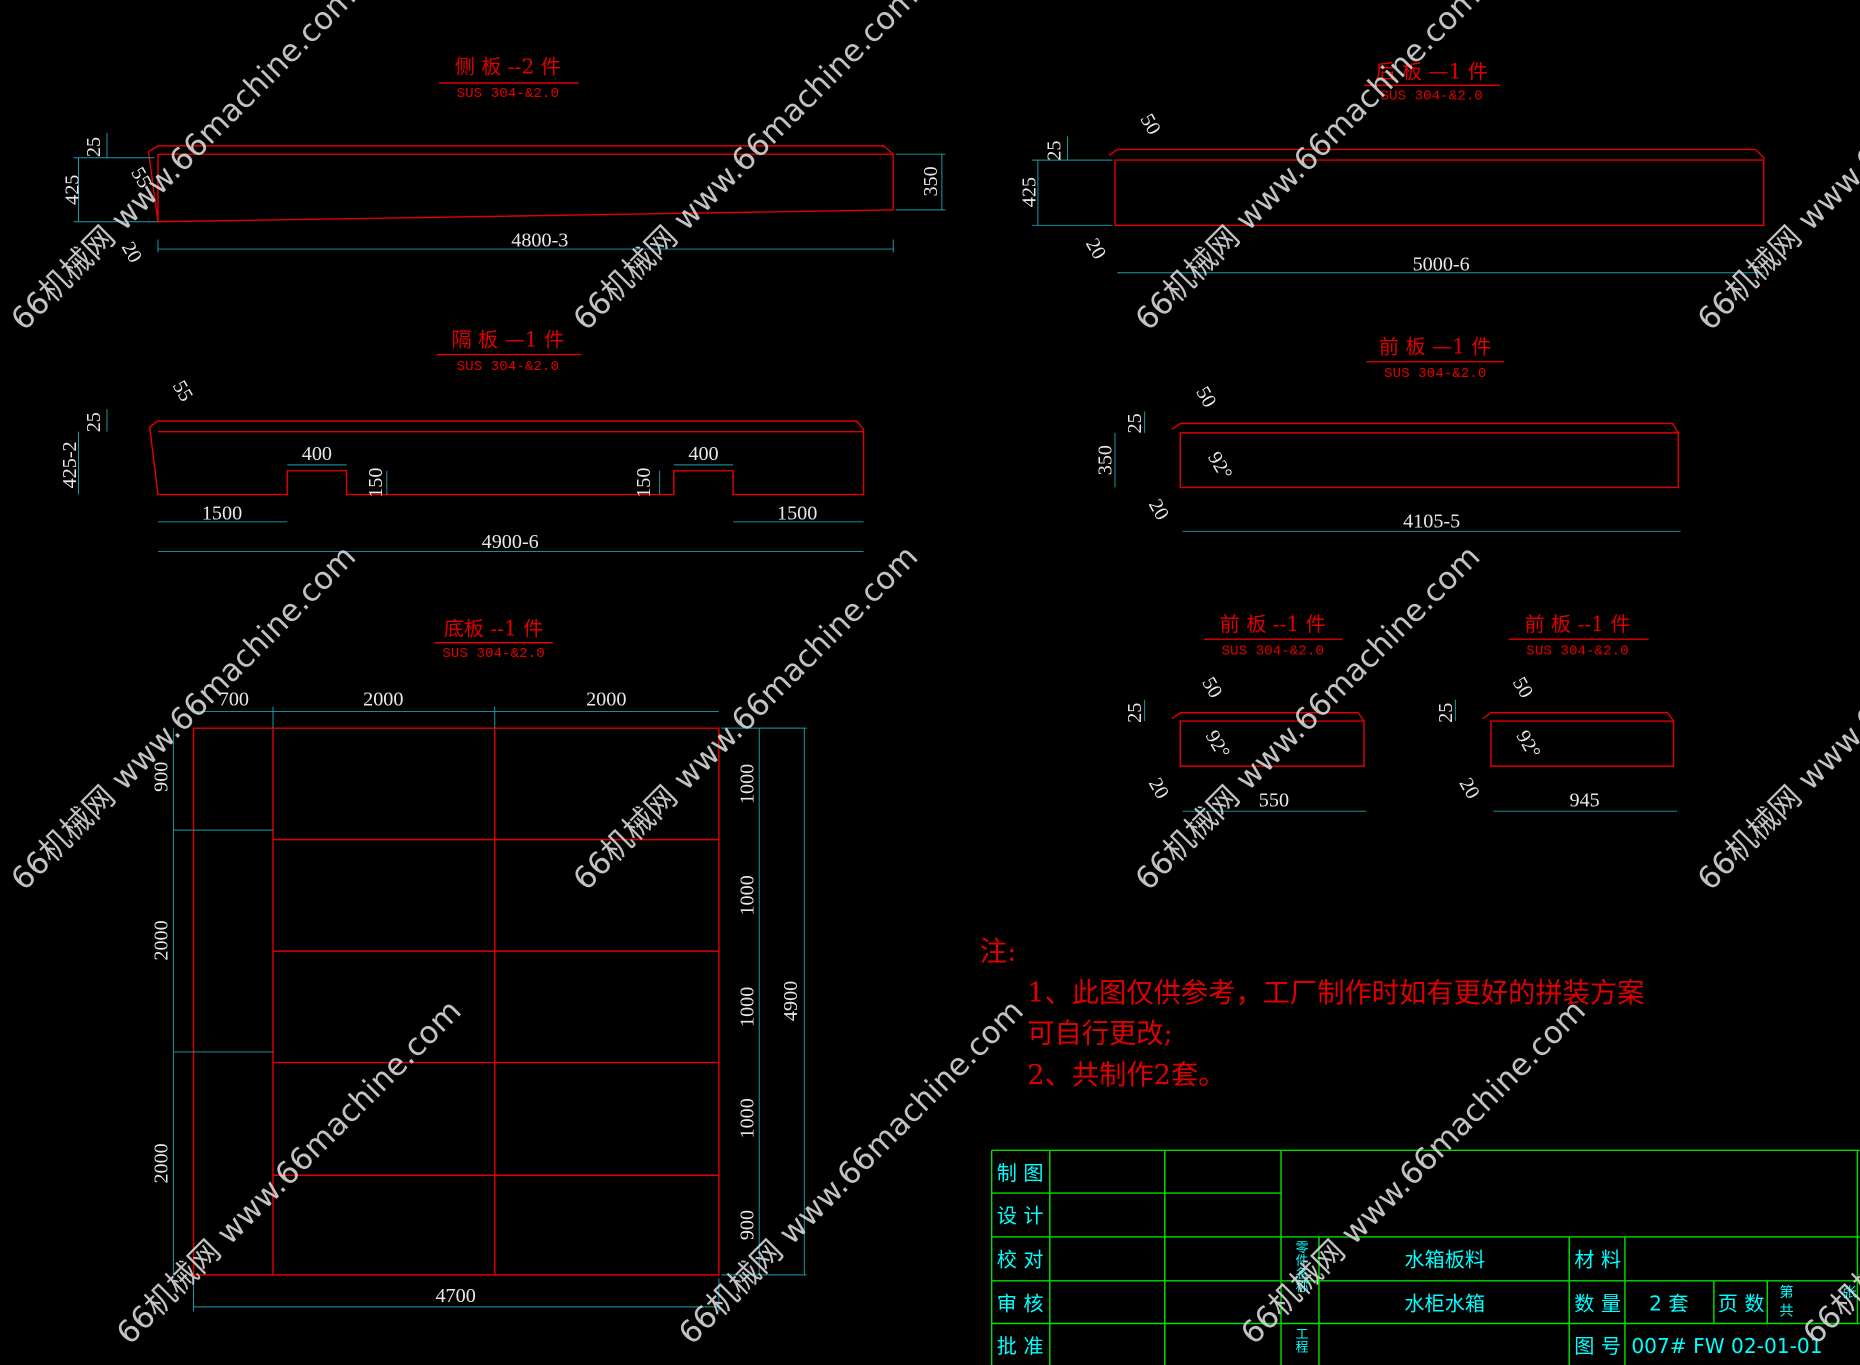 This screenshot has width=1860, height=1365. I want to click on notes-heading: 注:, so click(998, 952).